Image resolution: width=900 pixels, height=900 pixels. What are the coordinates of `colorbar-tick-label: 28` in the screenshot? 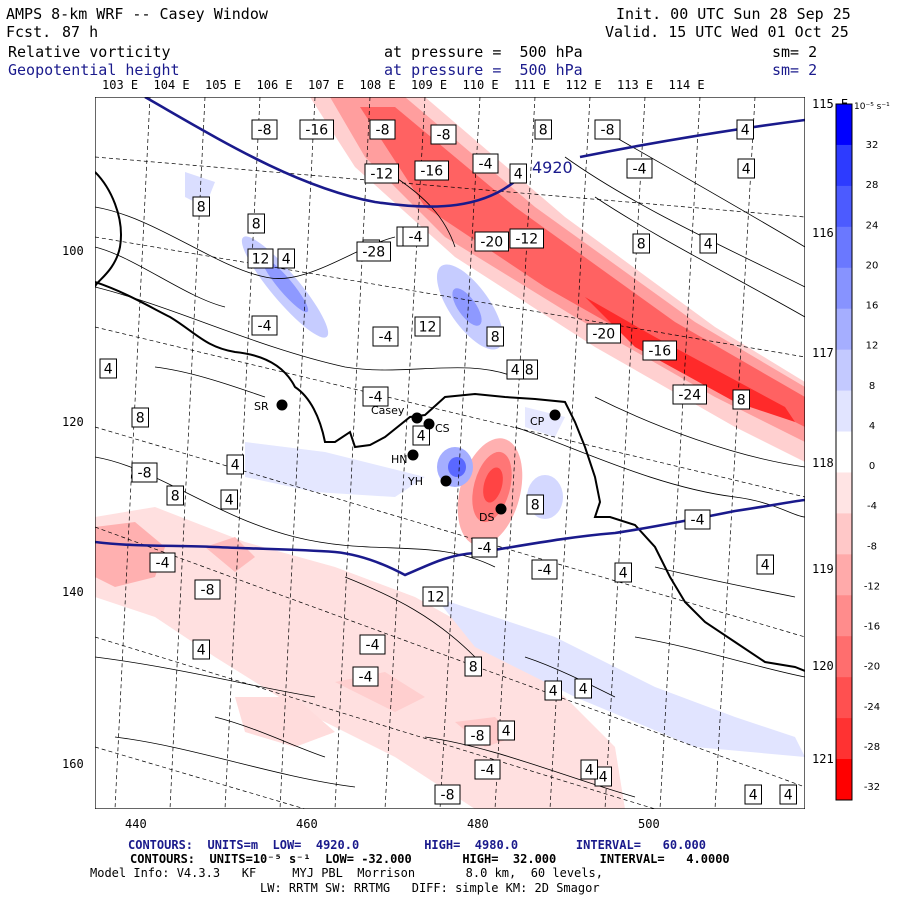 It's located at (872, 185).